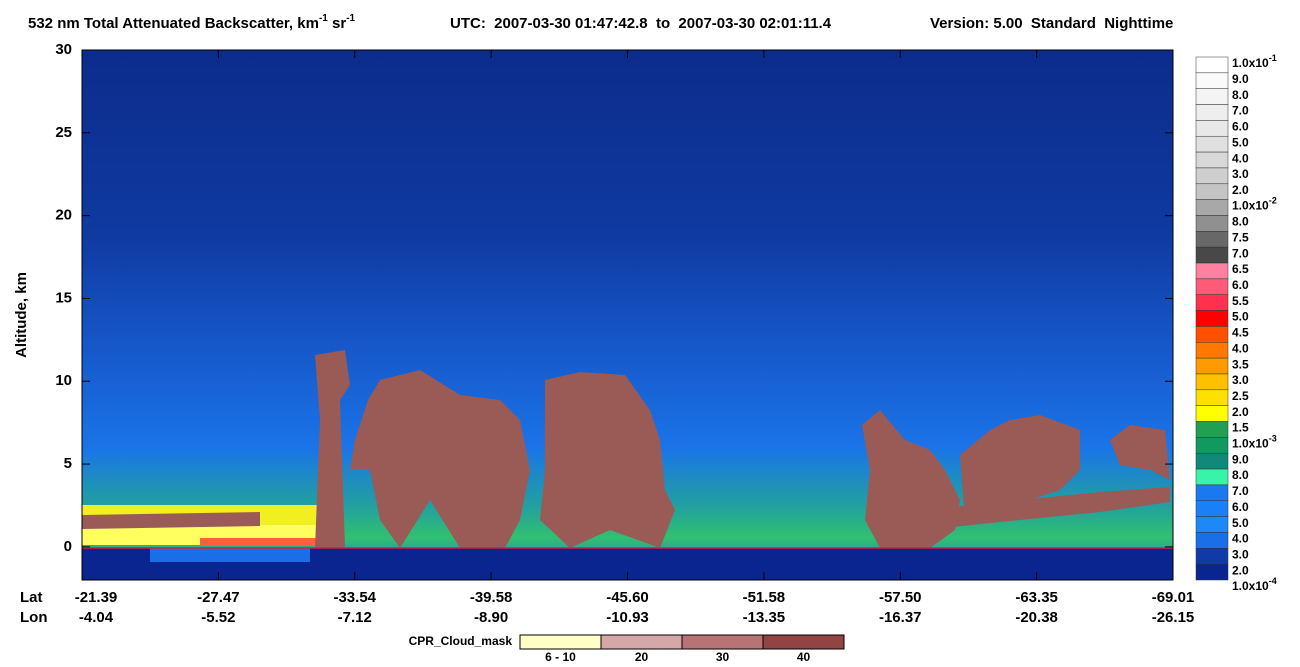 This screenshot has height=667, width=1300. What do you see at coordinates (63, 49) in the screenshot?
I see `y-tick-label: 30` at bounding box center [63, 49].